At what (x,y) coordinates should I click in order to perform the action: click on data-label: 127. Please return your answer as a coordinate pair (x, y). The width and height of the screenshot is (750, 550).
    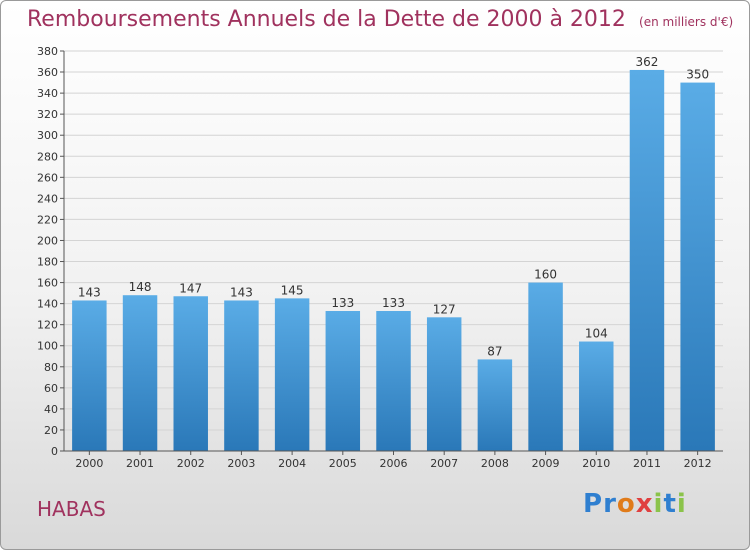
    Looking at the image, I should click on (444, 309).